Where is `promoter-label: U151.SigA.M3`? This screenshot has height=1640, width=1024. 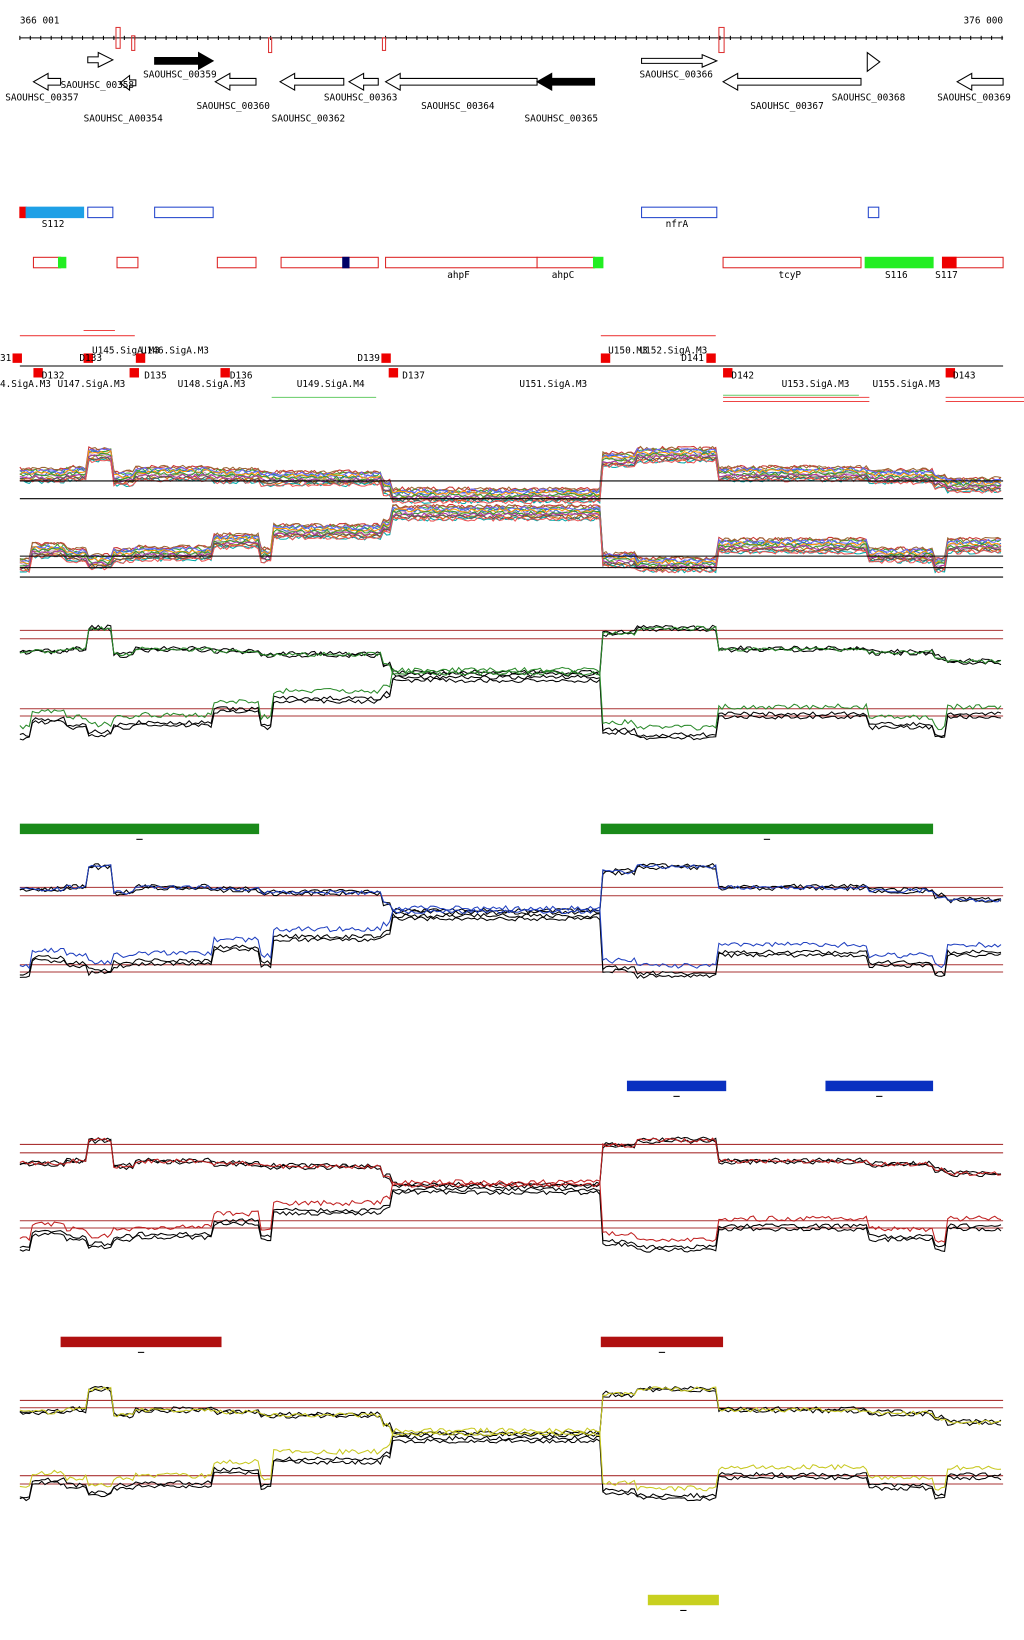
promoter-label: U151.SigA.M3 is located at coordinates (553, 384).